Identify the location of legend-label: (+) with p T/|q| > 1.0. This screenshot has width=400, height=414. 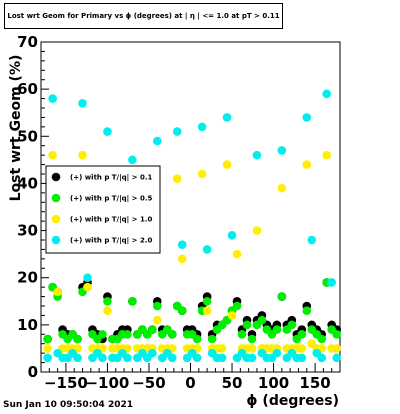
(111, 220).